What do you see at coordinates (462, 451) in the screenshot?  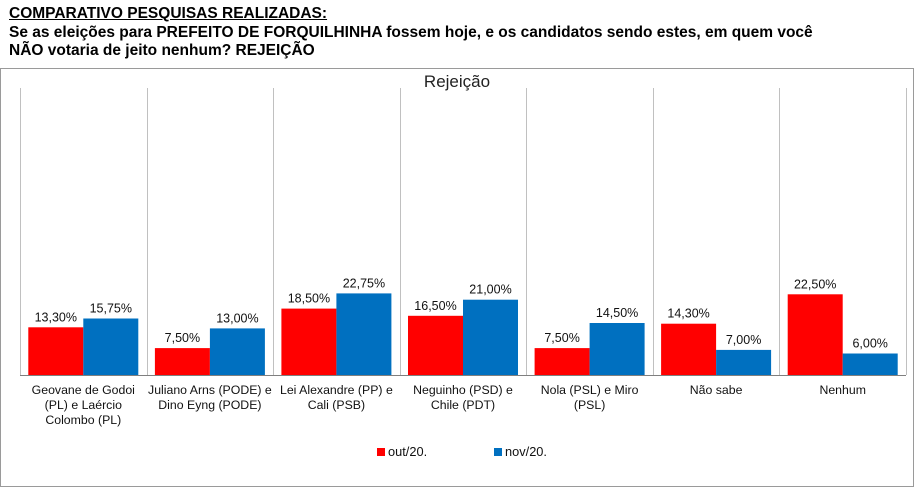 I see `chart-legend: out/20. nov/20.` at bounding box center [462, 451].